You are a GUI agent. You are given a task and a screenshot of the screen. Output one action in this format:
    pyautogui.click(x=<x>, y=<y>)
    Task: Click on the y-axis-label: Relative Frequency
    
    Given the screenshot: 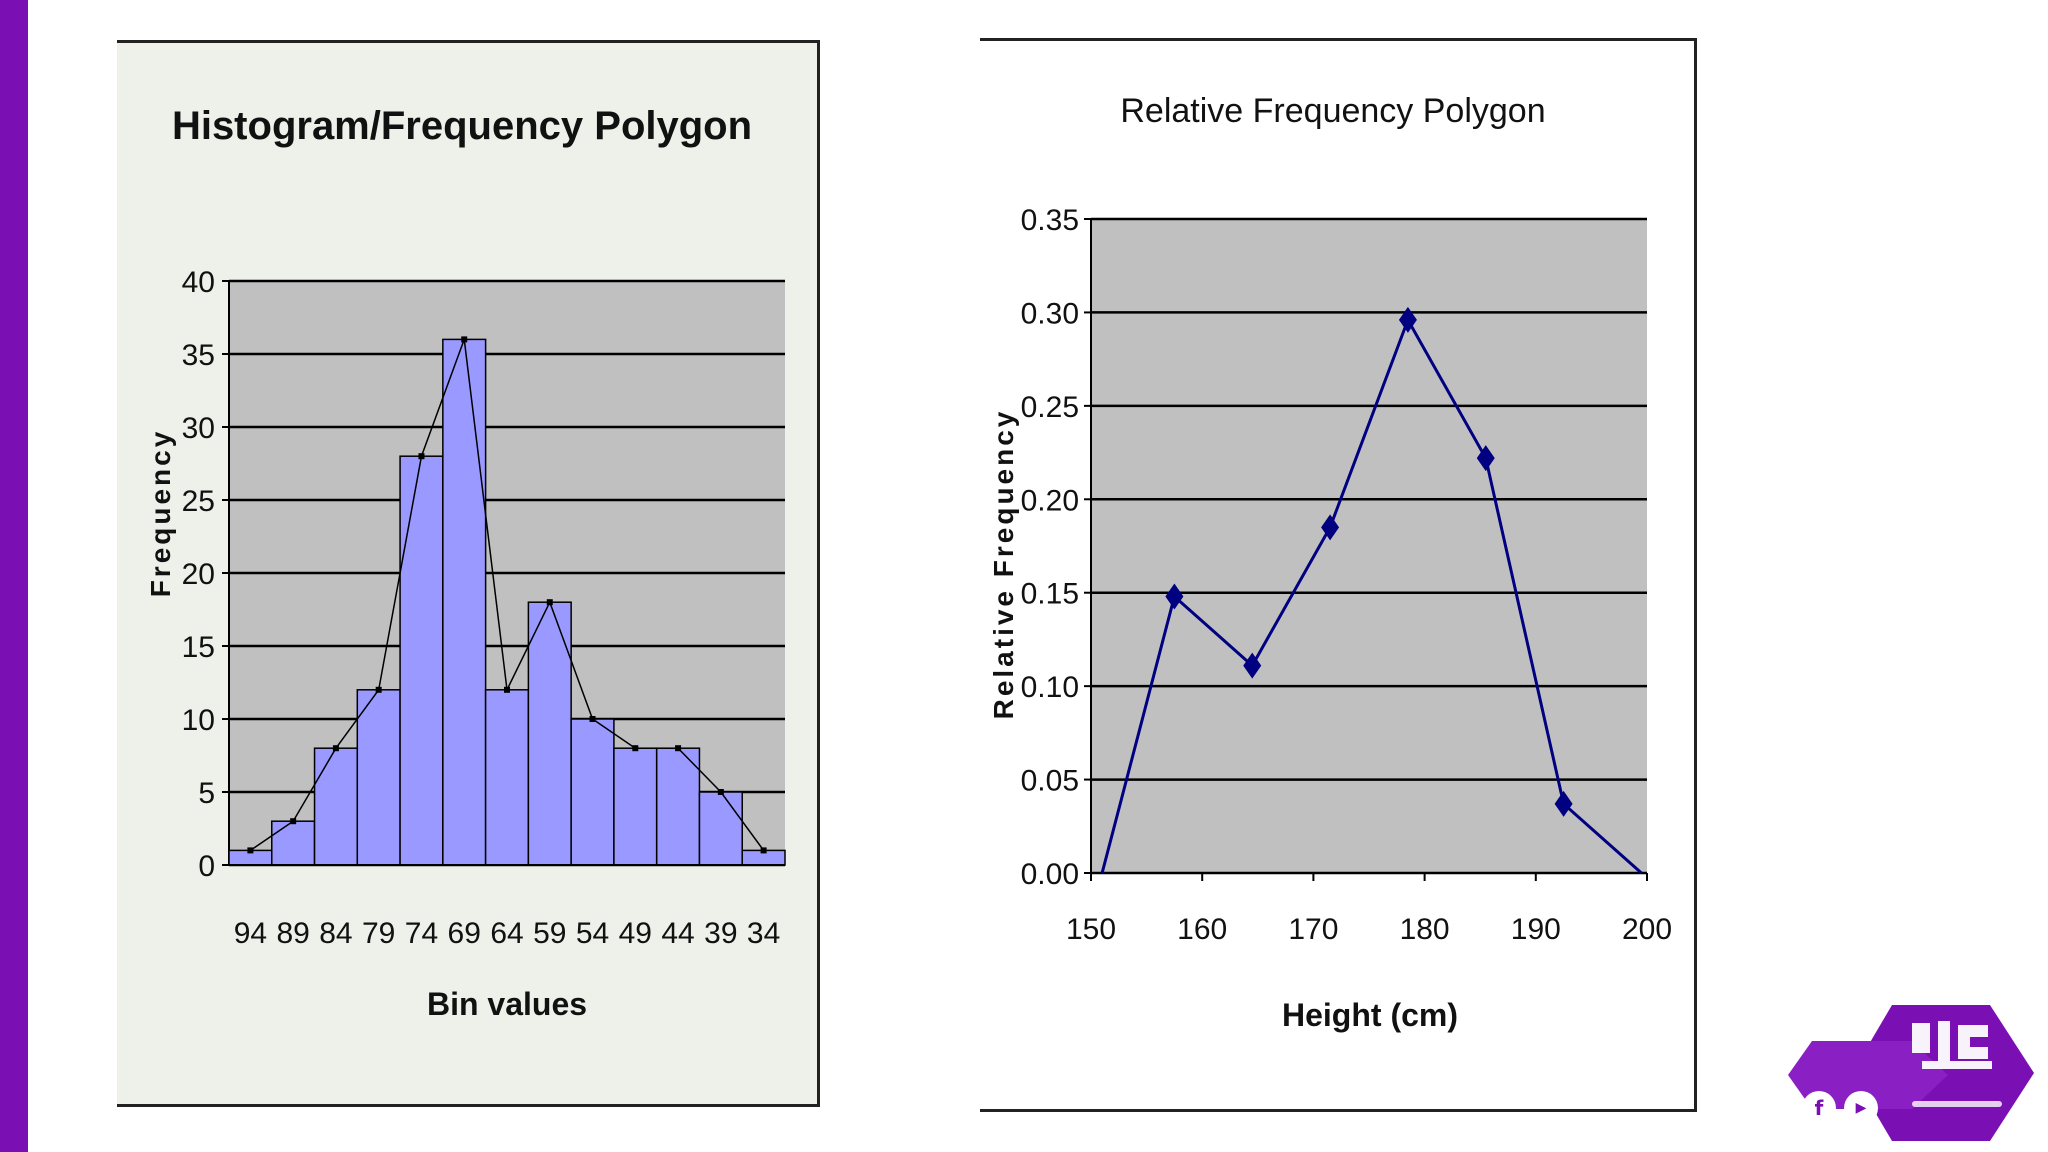 What is the action you would take?
    pyautogui.click(x=1003, y=564)
    